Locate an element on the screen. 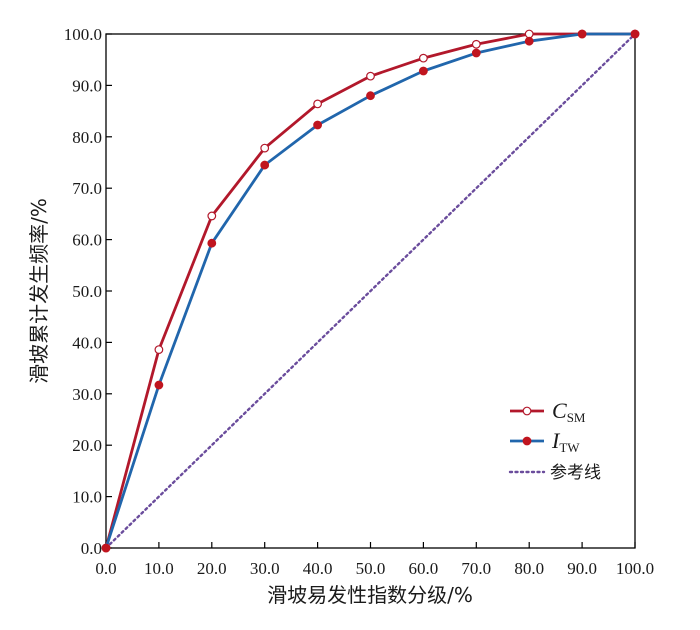 The image size is (700, 630). y-tick-label: 90.0 is located at coordinates (87, 85).